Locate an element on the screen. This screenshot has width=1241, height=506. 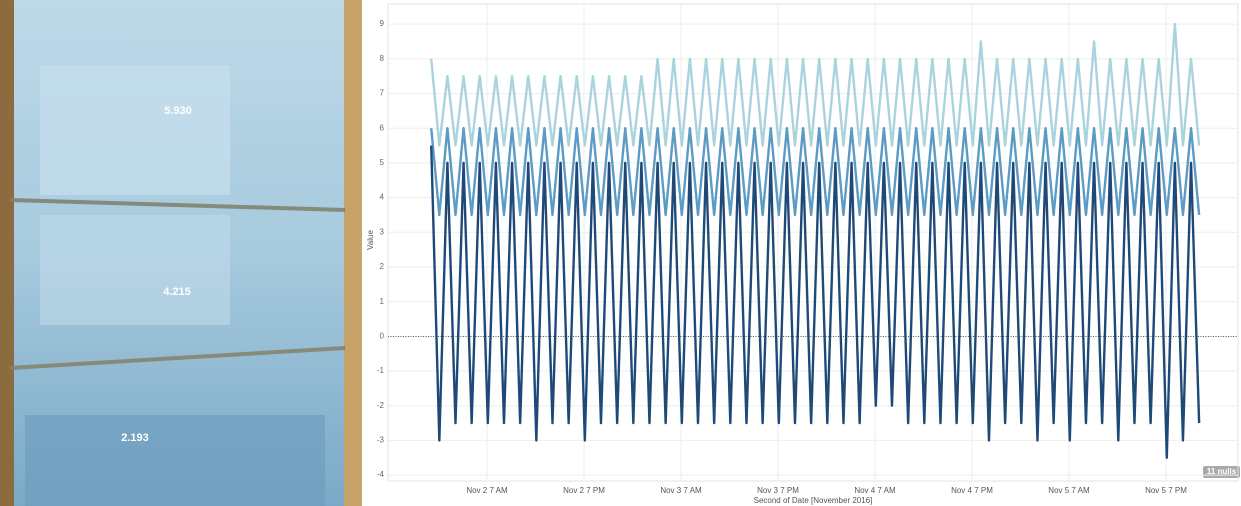
x-tick-label: Nov 3 7 PM is located at coordinates (778, 490).